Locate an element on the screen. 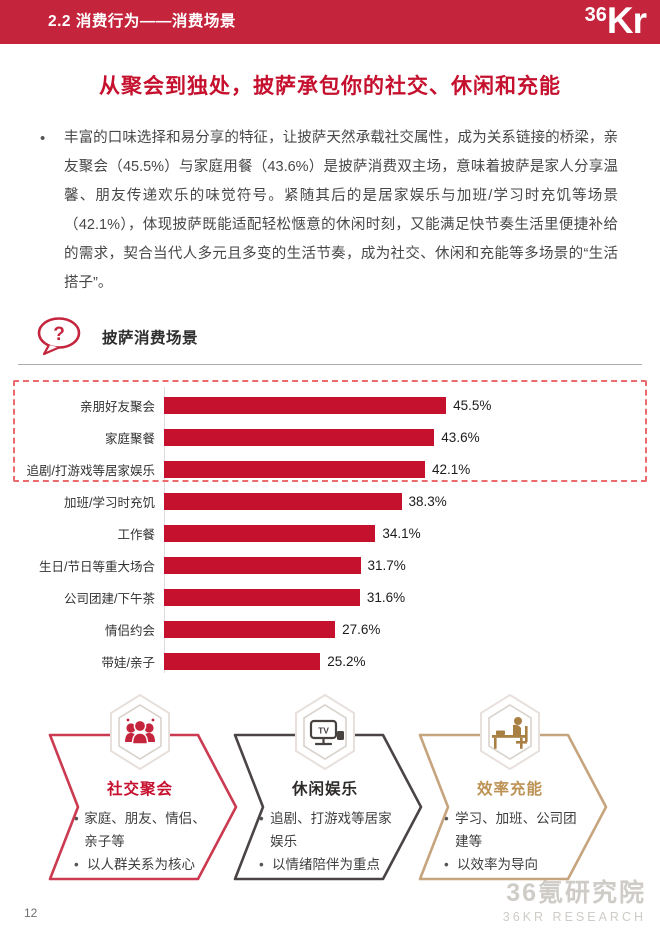  chart-category-label: 亲朋好友聚会 is located at coordinates (117, 406).